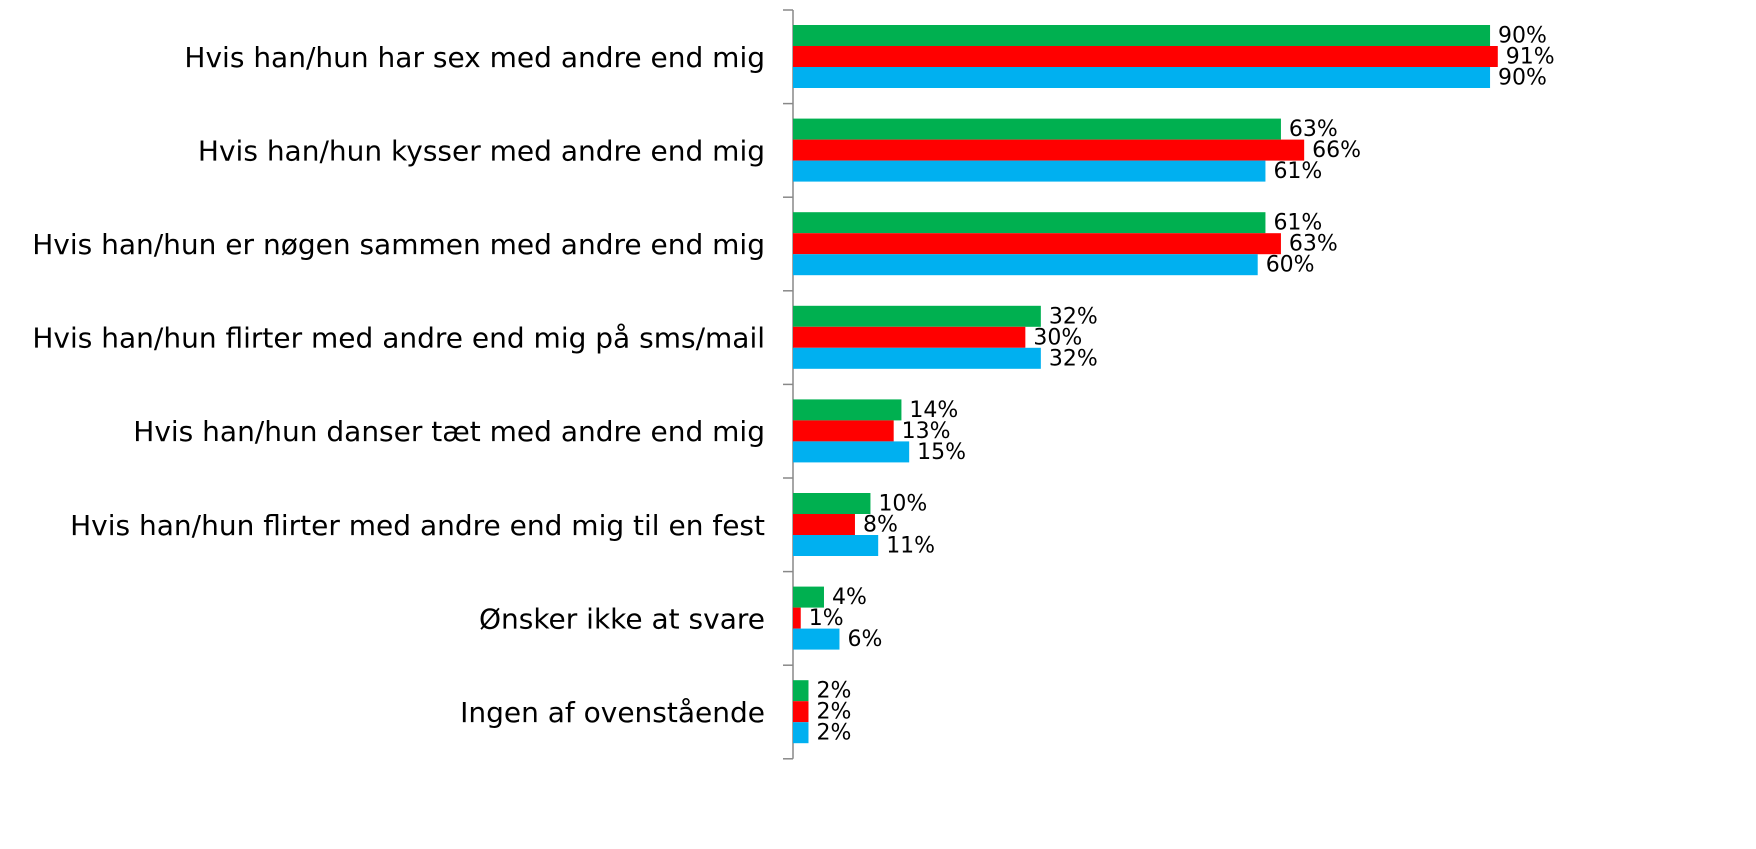 The image size is (1756, 849). Describe the element at coordinates (933, 410) in the screenshot. I see `value-label: 14%` at that location.